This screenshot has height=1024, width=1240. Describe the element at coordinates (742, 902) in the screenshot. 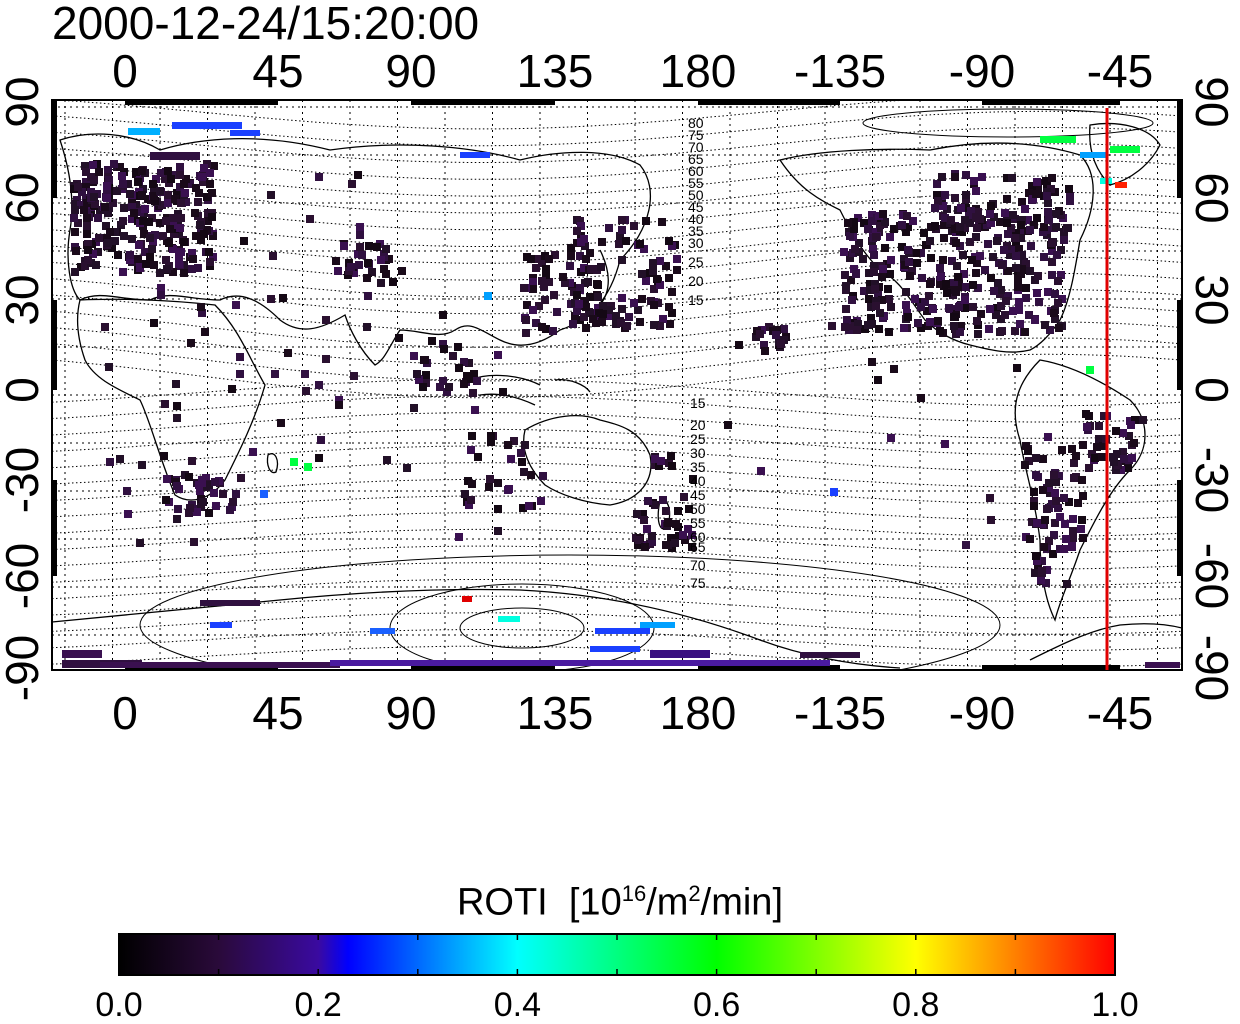

I see `colorbar-unit-tail: /min]` at that location.